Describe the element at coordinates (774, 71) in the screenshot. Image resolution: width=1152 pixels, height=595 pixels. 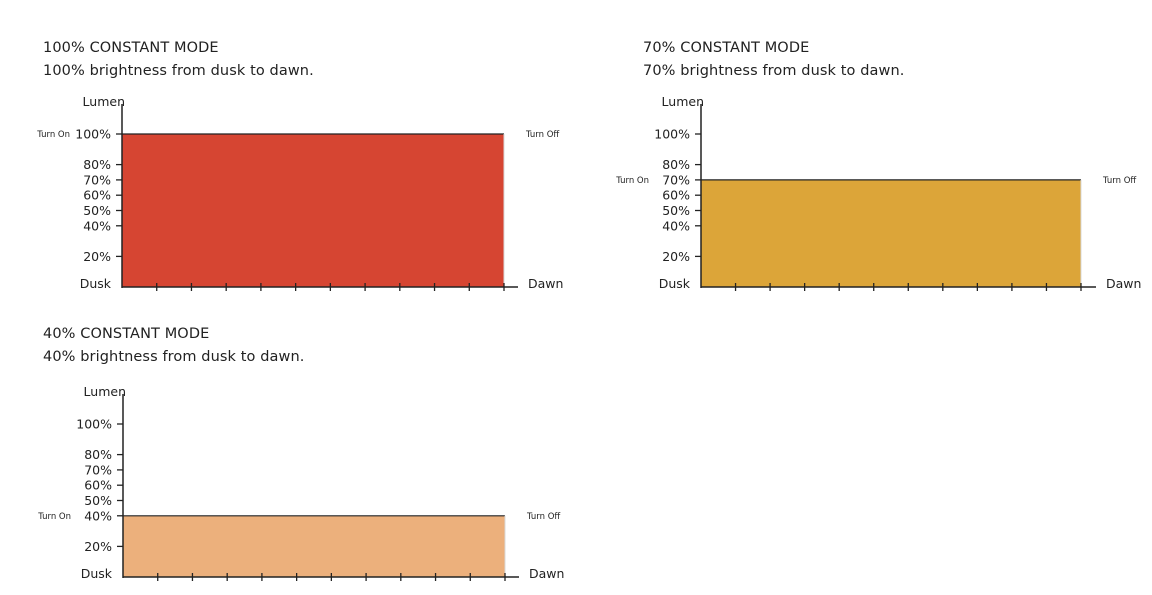
I see `chart-subtitle: 70% brightness from dusk to dawn.` at that location.